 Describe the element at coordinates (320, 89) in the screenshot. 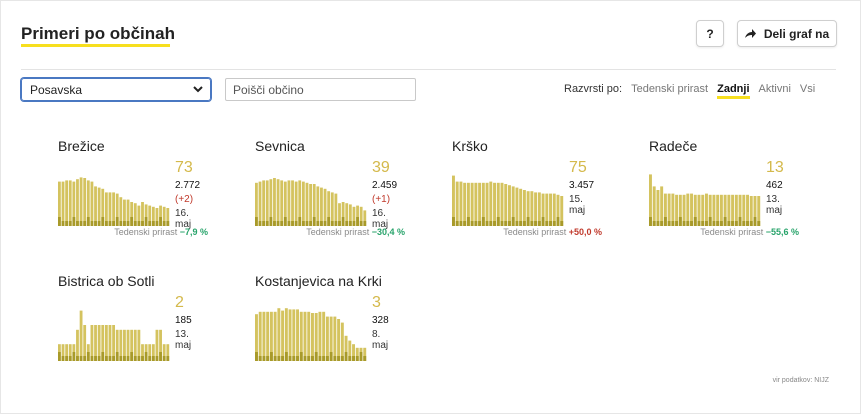

I see `search-input` at that location.